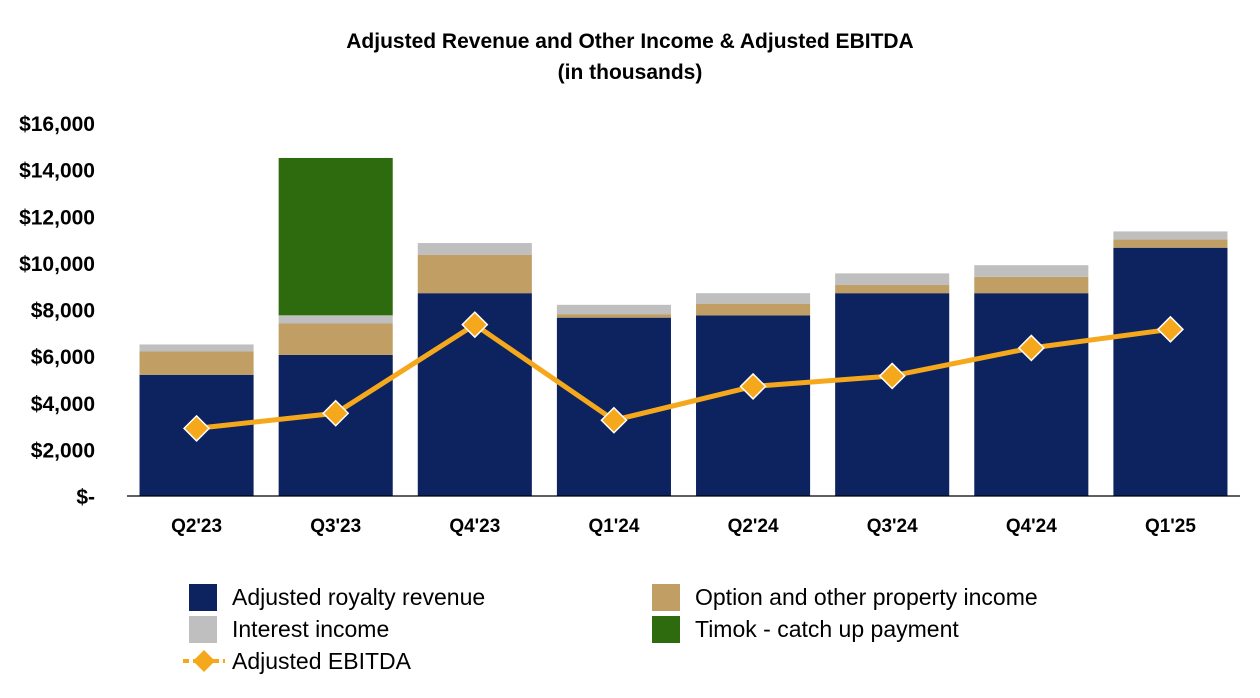  What do you see at coordinates (474, 526) in the screenshot?
I see `x-tick-label: Q4'23` at bounding box center [474, 526].